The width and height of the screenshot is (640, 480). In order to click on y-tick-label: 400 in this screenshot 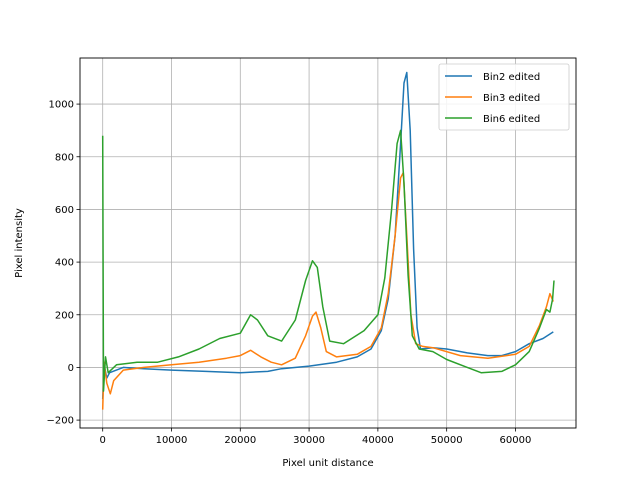, I will do `click(64, 263)`.